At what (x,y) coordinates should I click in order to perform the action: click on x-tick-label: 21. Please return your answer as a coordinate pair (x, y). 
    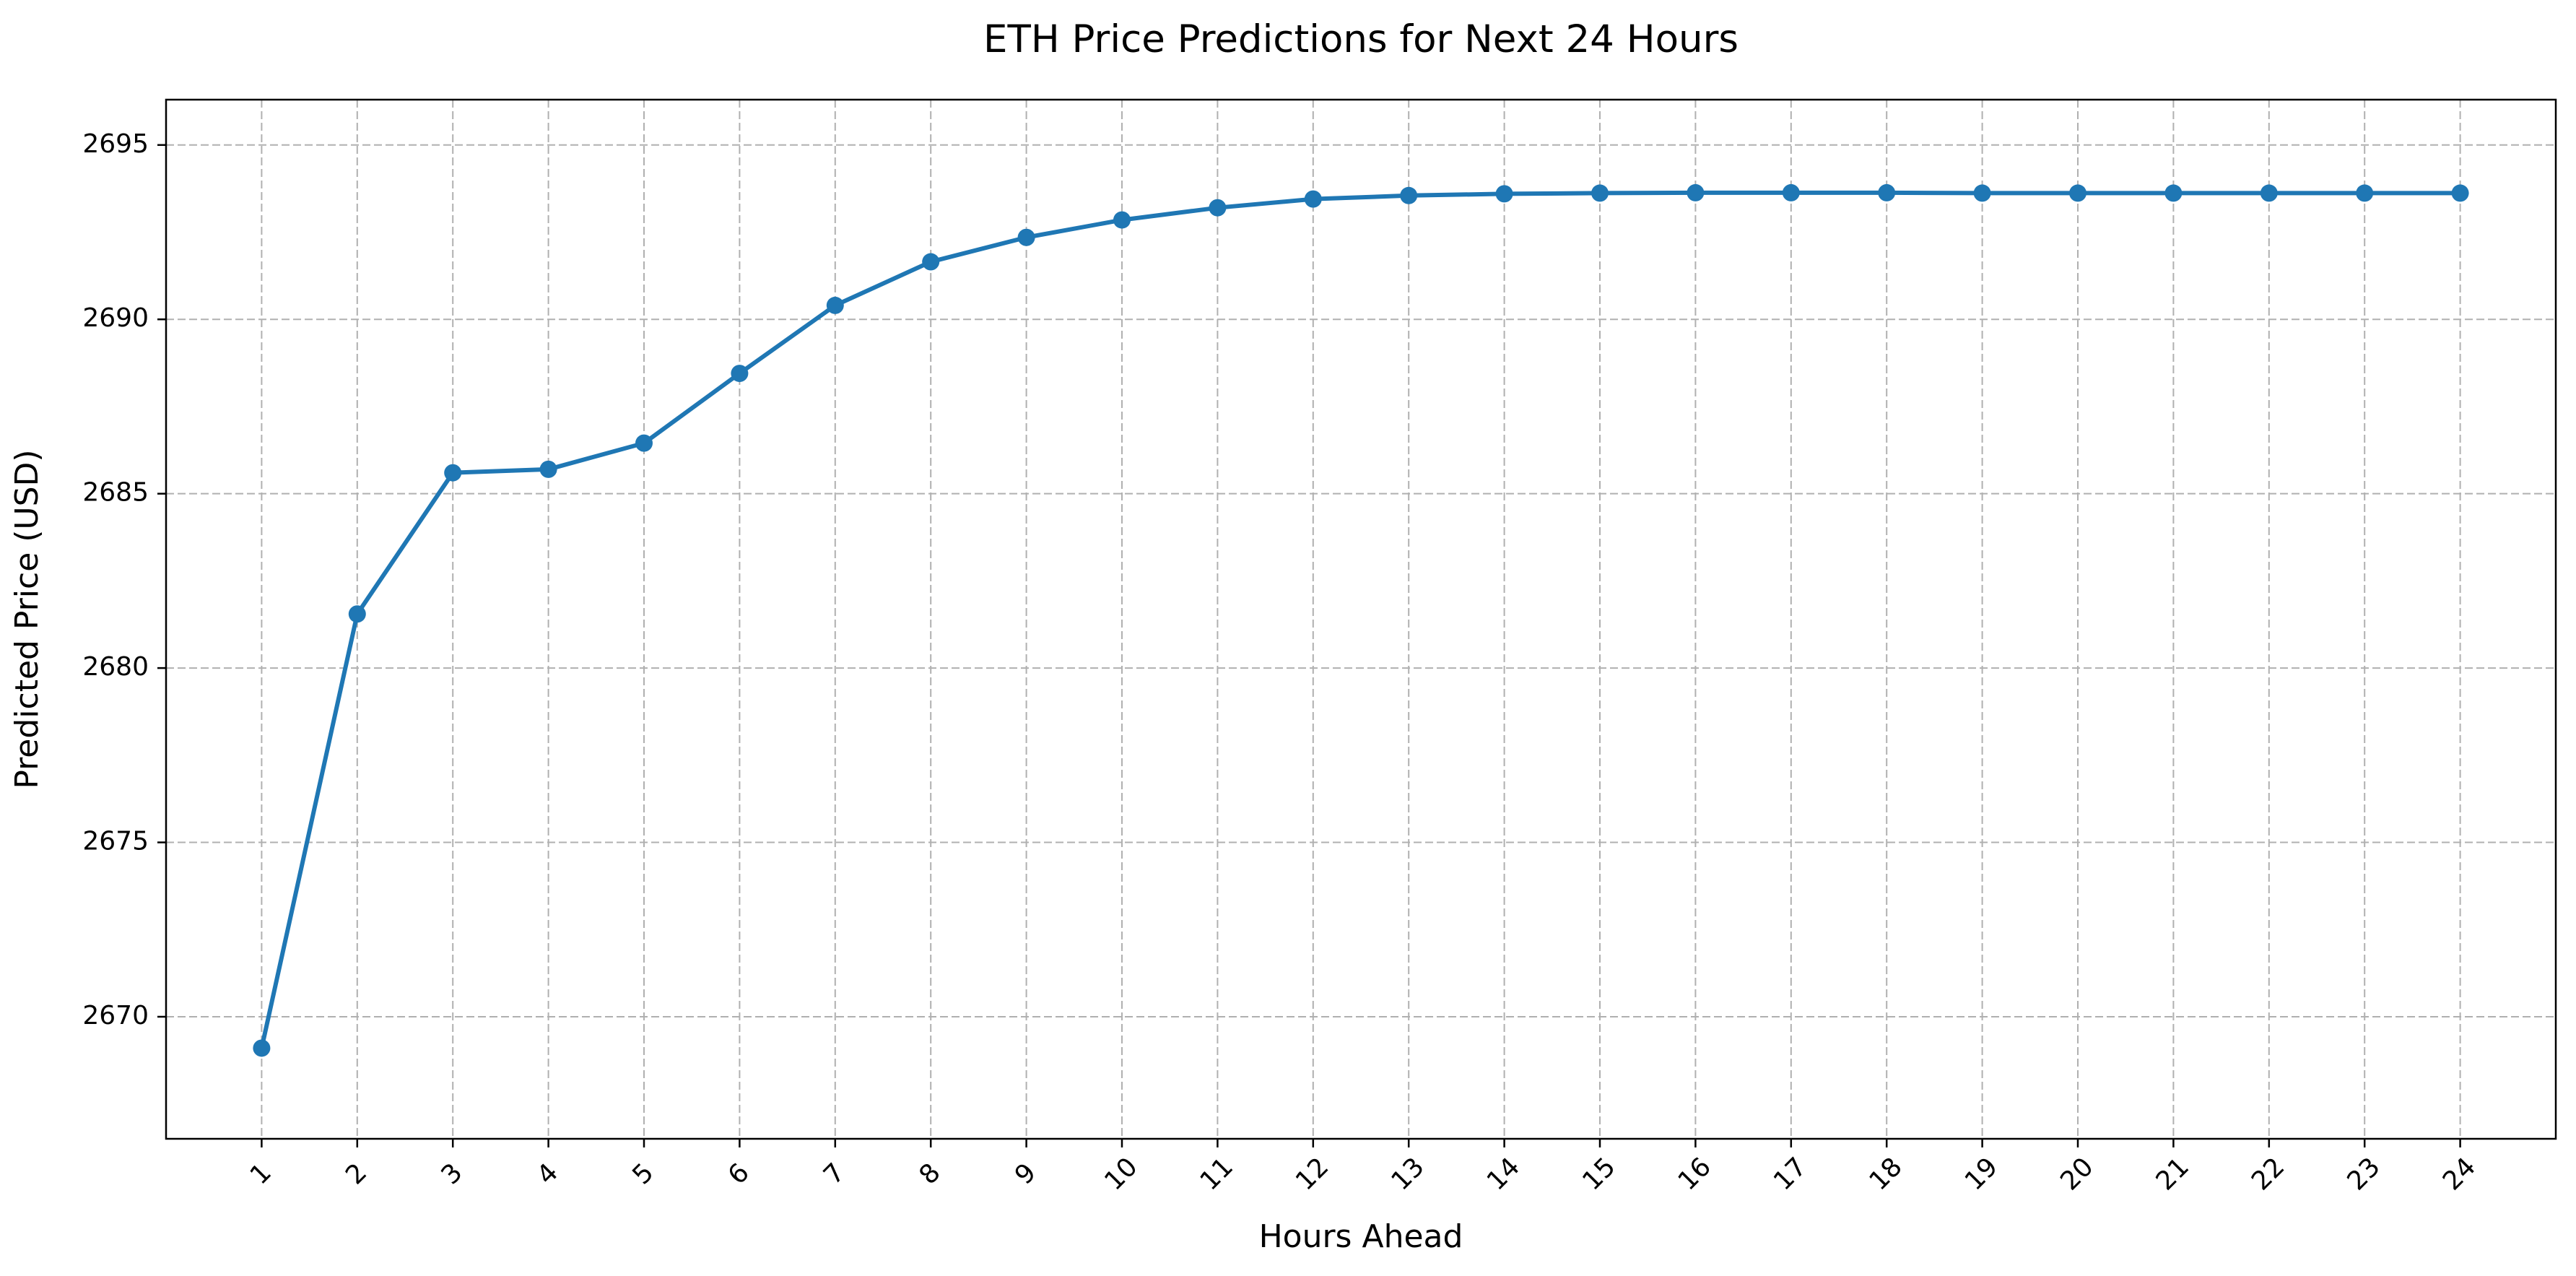
    Looking at the image, I should click on (2173, 1174).